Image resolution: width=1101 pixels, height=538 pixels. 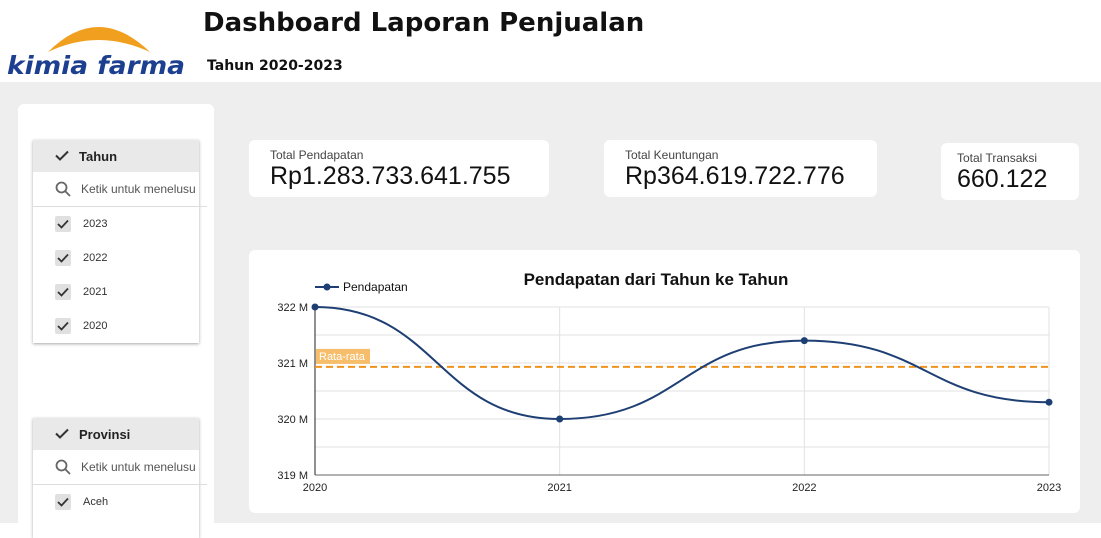 I want to click on province-search-input: Ketik untuk menelusu, so click(x=120, y=467).